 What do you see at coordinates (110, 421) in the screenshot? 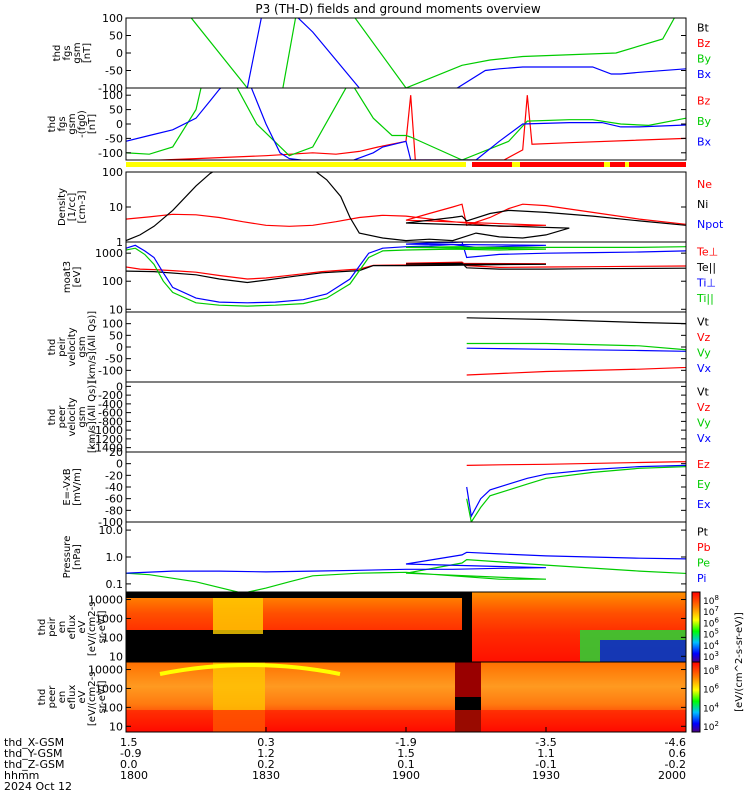
I see `y-tick-label: -800` at bounding box center [110, 421].